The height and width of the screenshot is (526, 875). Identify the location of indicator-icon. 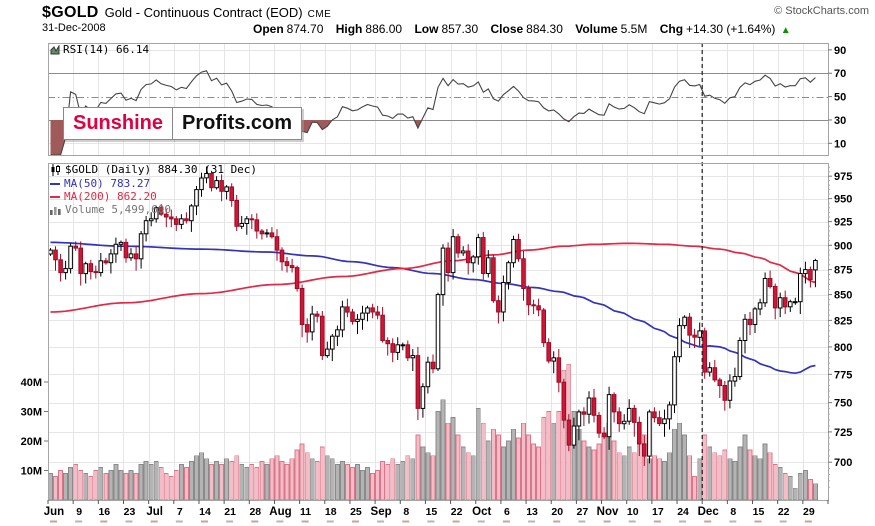
(55, 49).